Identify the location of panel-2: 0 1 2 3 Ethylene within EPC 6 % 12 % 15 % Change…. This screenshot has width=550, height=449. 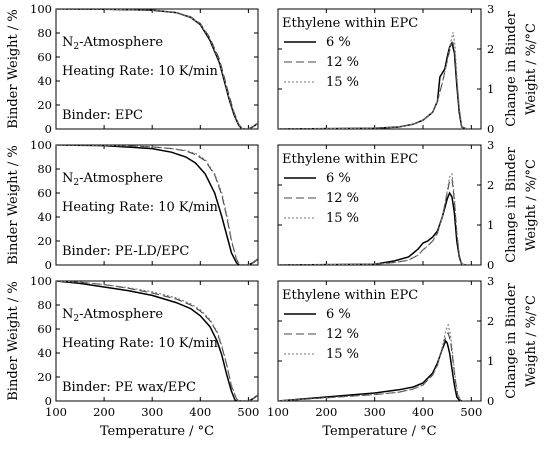
(408, 69).